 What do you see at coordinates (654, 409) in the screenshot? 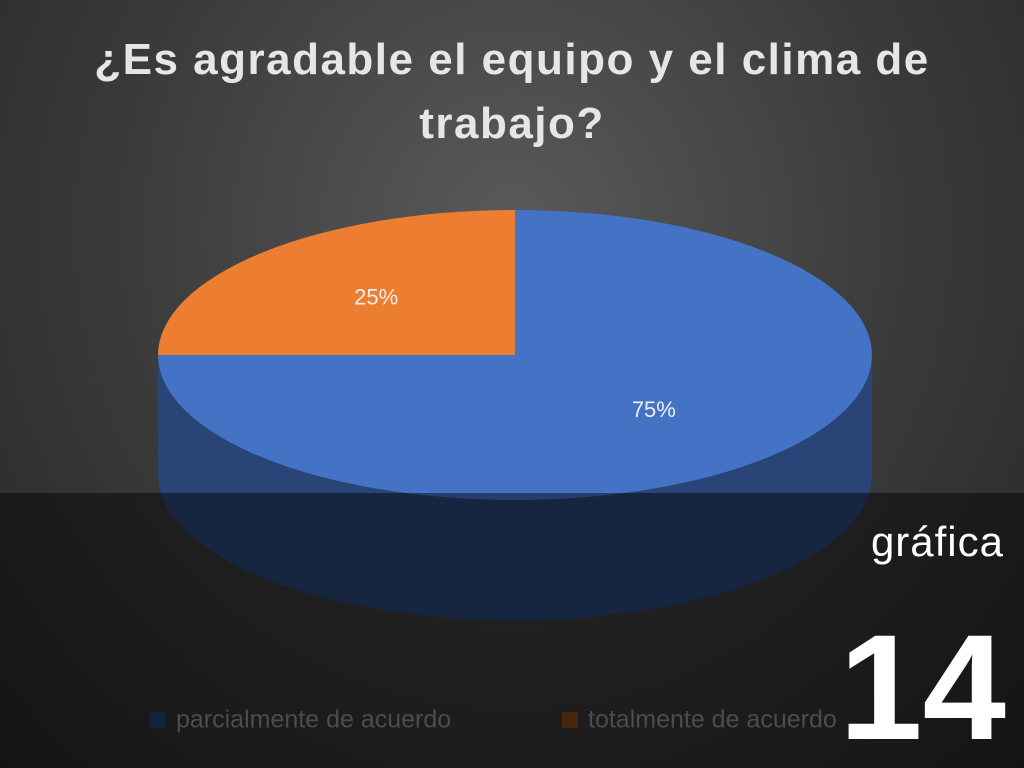
I see `data-label: 75%` at bounding box center [654, 409].